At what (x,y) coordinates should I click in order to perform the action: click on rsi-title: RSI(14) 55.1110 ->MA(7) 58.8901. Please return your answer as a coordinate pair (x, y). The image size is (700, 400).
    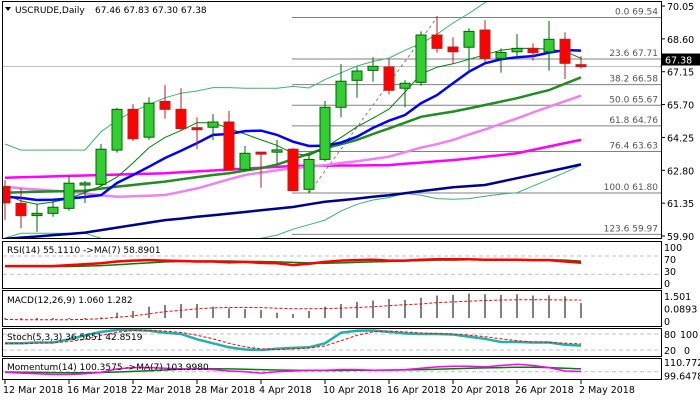
    Looking at the image, I should click on (84, 251).